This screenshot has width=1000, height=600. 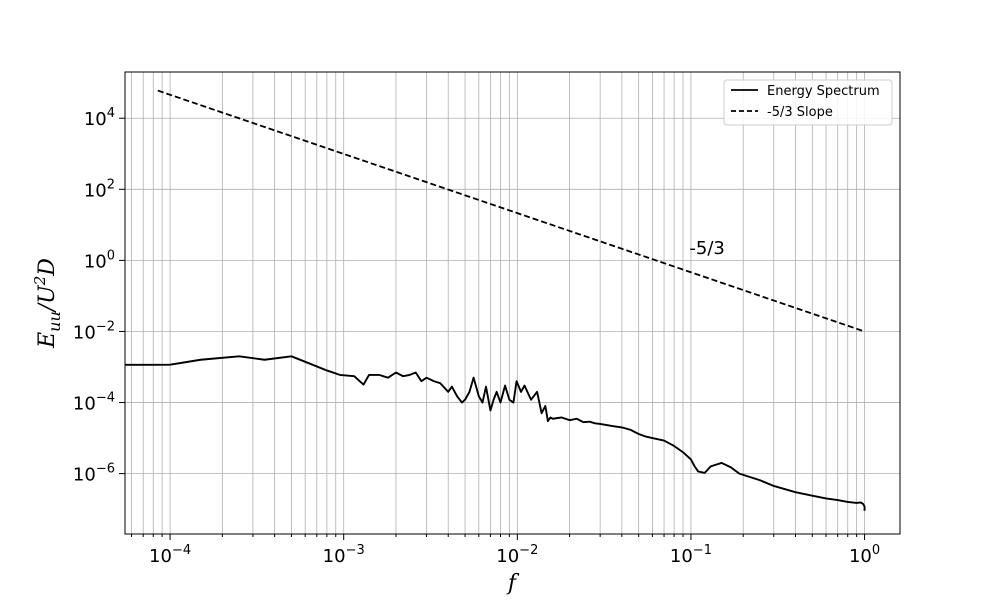 I want to click on x-tick-label: 10⁻³, so click(x=344, y=555).